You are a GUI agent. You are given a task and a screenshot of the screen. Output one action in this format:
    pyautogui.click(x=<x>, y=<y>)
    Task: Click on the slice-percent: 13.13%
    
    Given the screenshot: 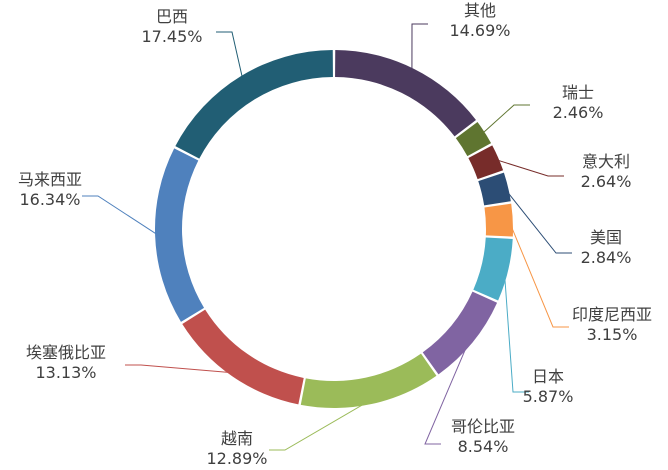 What is the action you would take?
    pyautogui.click(x=65, y=372)
    